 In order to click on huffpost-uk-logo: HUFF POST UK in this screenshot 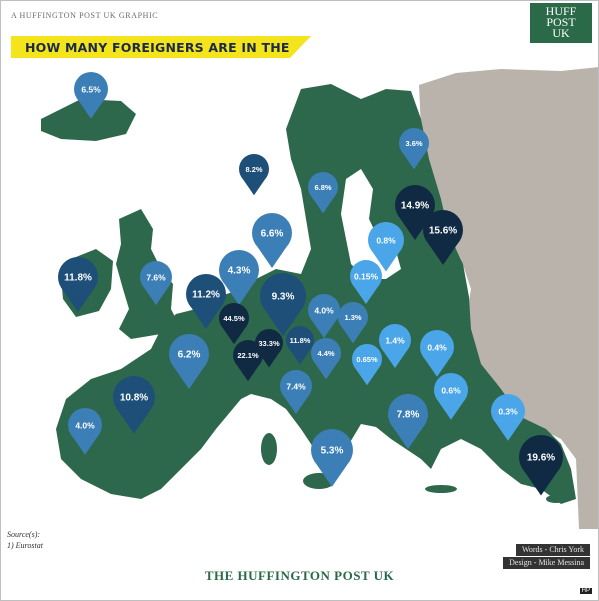, I will do `click(561, 23)`.